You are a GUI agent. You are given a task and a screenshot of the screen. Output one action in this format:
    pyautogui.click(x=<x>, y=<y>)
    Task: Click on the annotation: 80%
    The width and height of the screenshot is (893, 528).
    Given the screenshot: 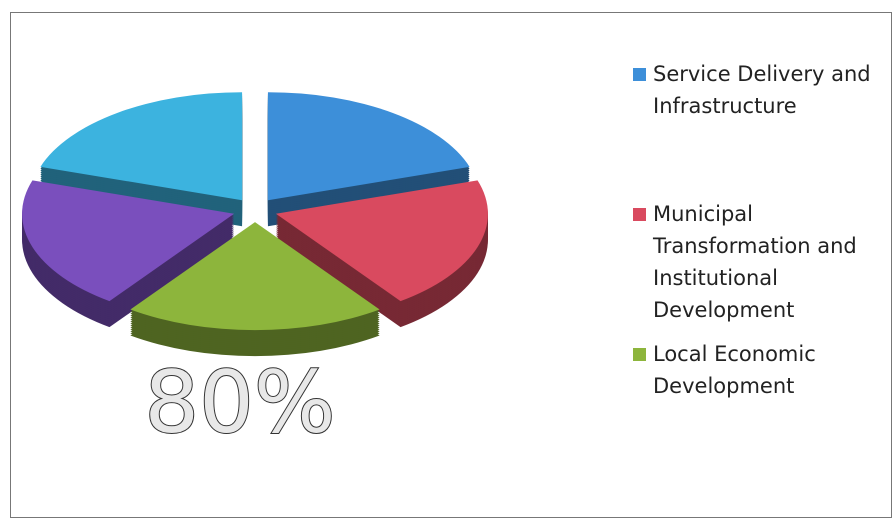 What is the action you would take?
    pyautogui.click(x=239, y=403)
    